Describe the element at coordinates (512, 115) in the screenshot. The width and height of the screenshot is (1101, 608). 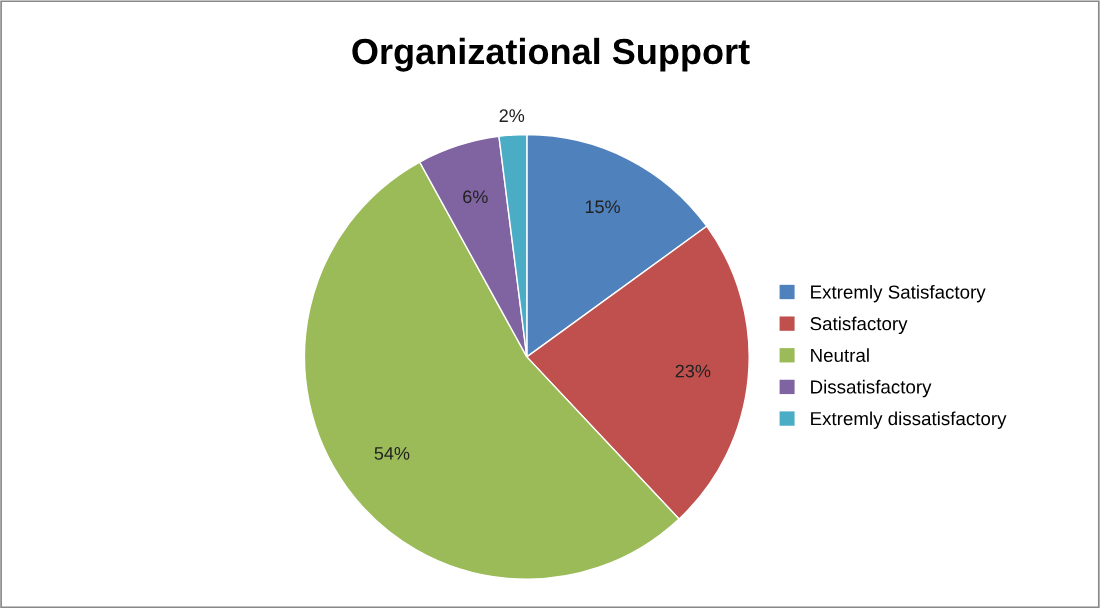
I see `data-label: 2%` at that location.